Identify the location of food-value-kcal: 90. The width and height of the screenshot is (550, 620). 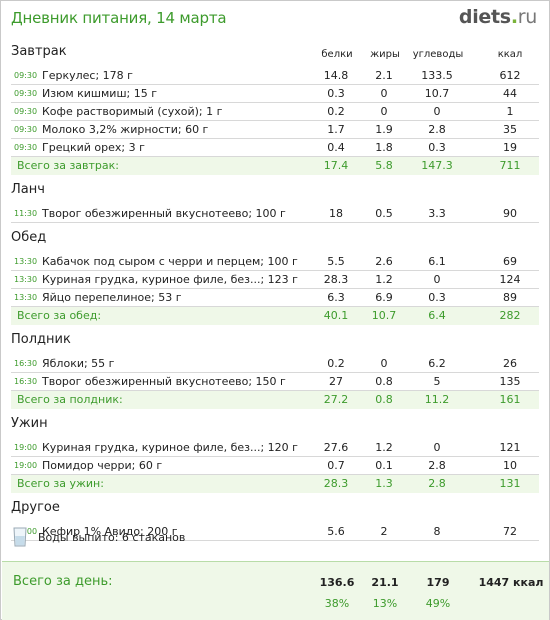
(510, 213).